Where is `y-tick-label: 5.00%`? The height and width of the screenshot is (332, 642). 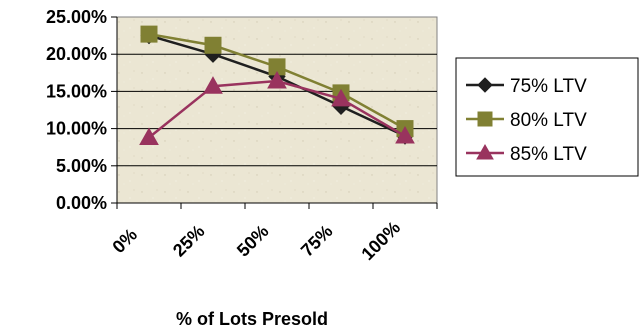 y-tick-label: 5.00% is located at coordinates (81, 166).